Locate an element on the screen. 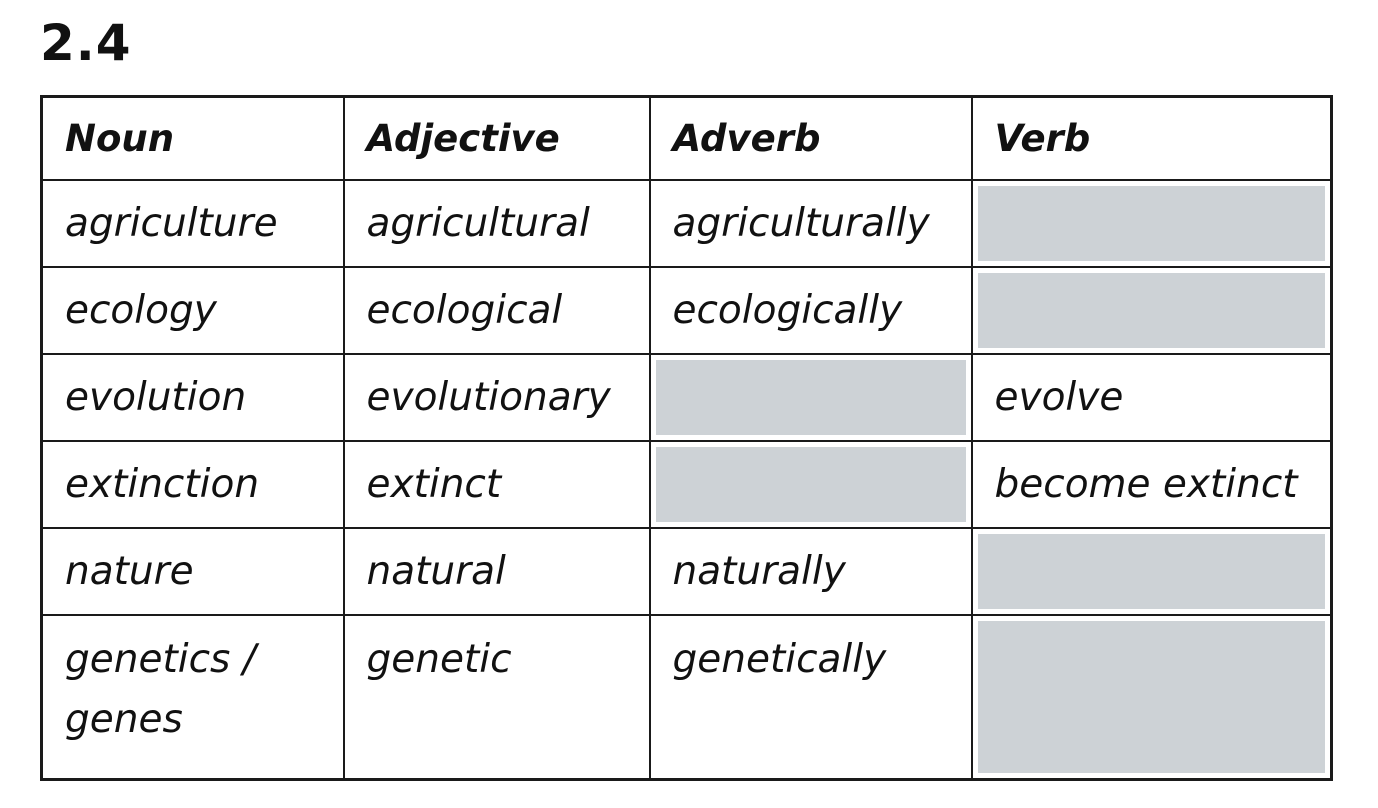 The width and height of the screenshot is (1378, 808). cell-noun: extinction is located at coordinates (192, 484).